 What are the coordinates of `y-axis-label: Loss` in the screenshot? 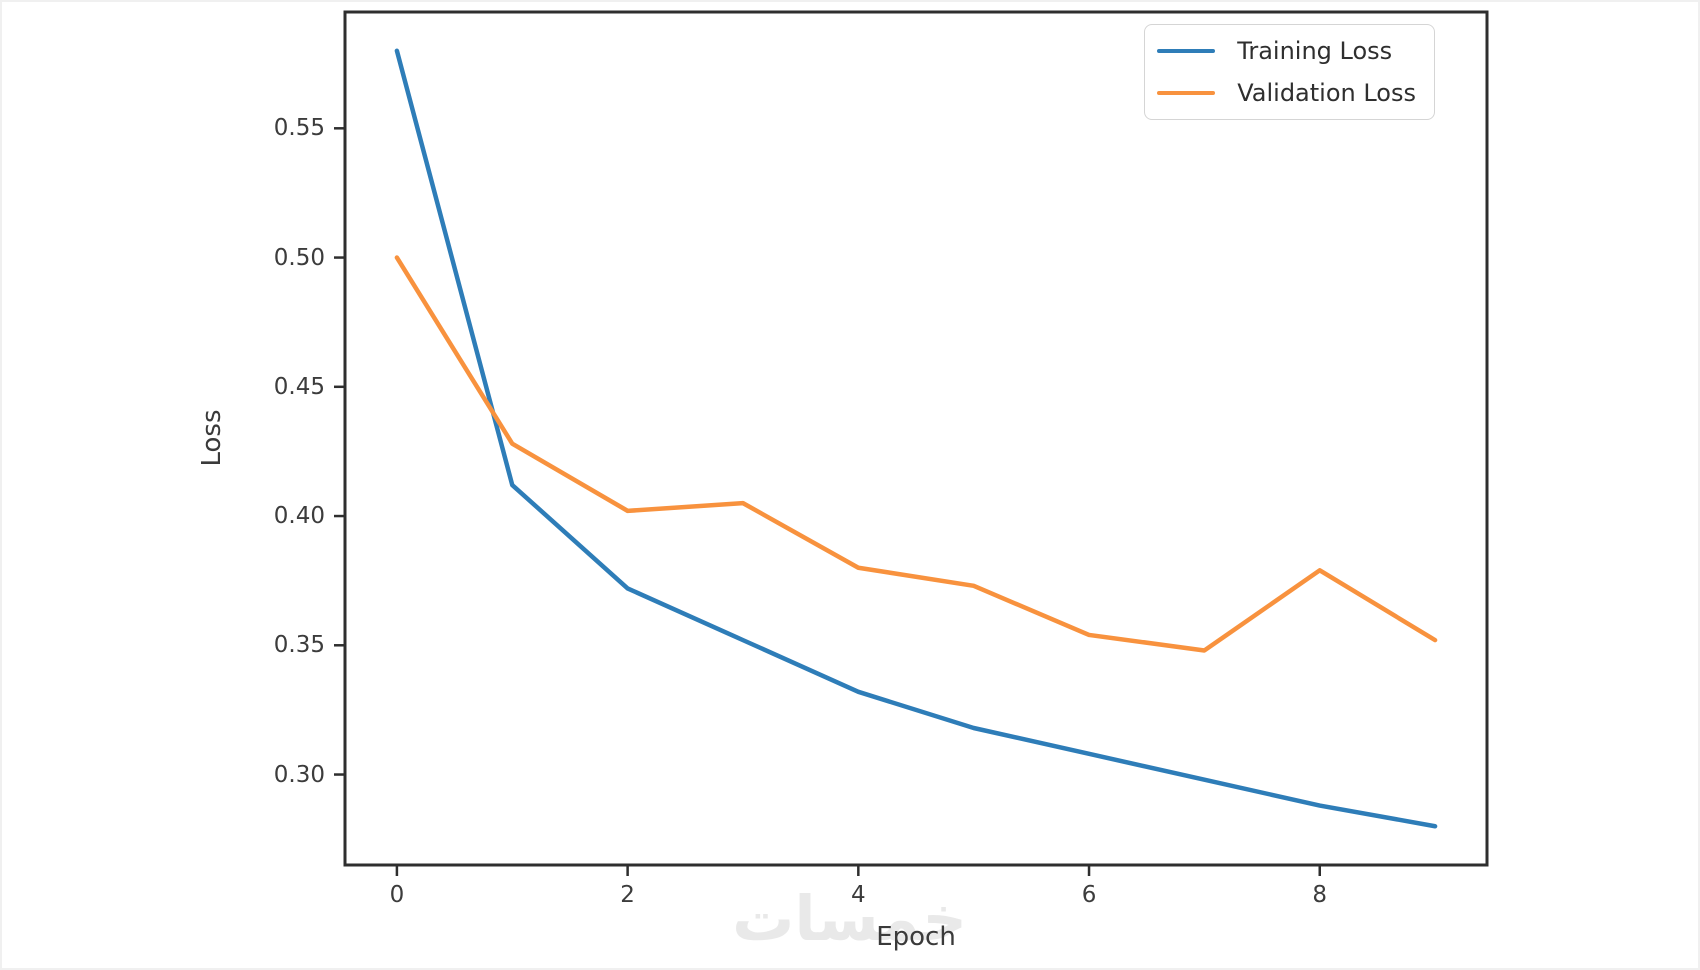 It's located at (212, 438).